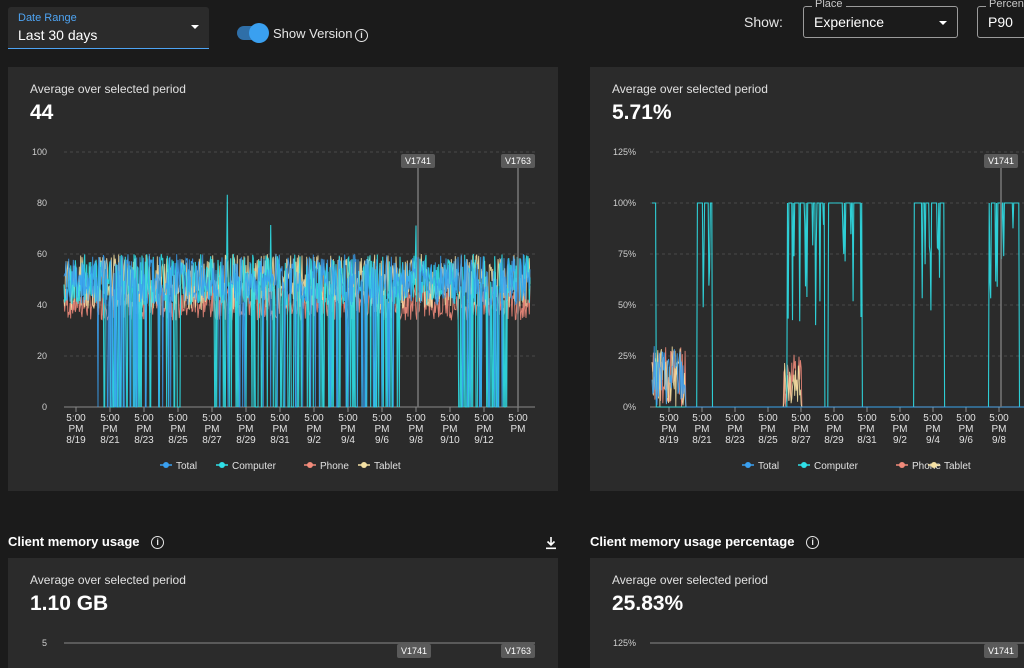  Describe the element at coordinates (42, 203) in the screenshot. I see `y-tick-label: 80` at that location.